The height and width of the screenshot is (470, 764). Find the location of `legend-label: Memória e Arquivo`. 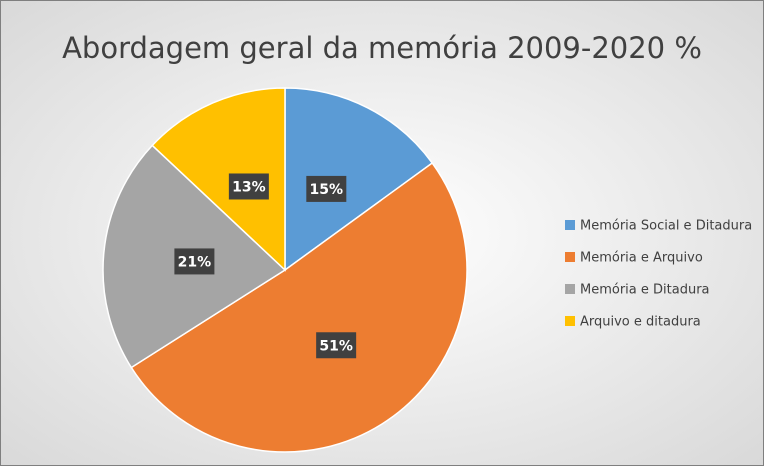

legend-label: Memória e Arquivo is located at coordinates (641, 258).